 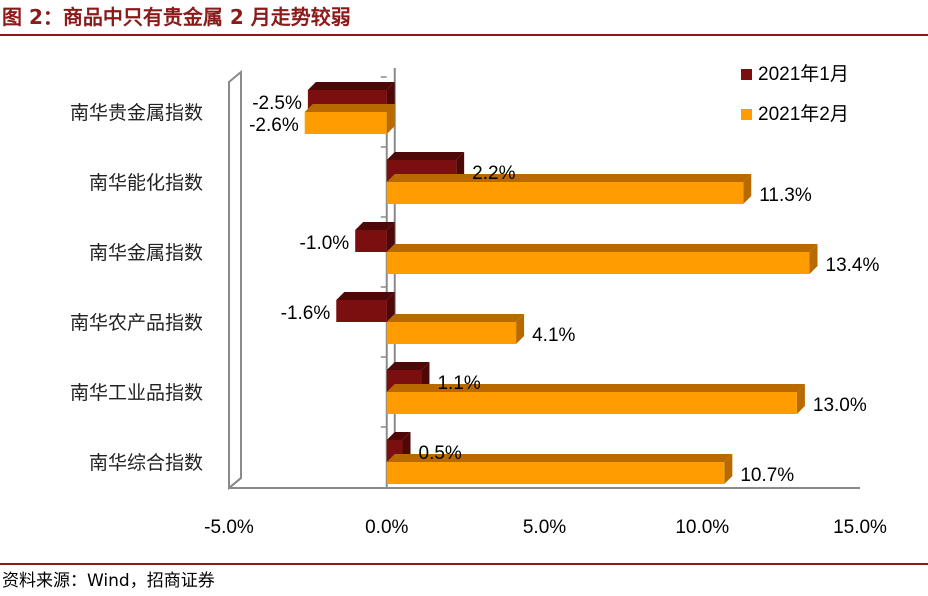 What do you see at coordinates (235, 483) in the screenshot?
I see `floor-edge` at bounding box center [235, 483].